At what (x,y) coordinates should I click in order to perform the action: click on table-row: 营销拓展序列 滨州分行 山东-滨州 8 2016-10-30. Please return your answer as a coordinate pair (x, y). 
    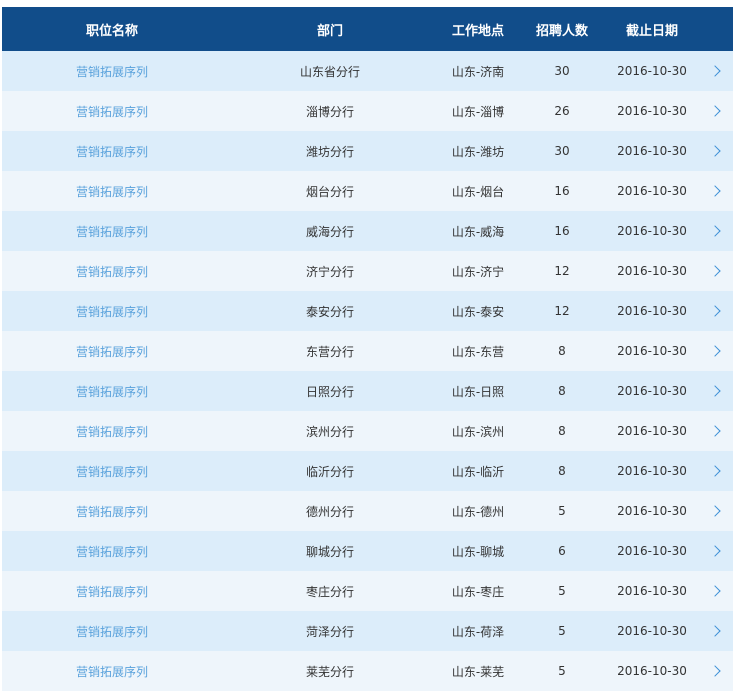
    Looking at the image, I should click on (367, 431).